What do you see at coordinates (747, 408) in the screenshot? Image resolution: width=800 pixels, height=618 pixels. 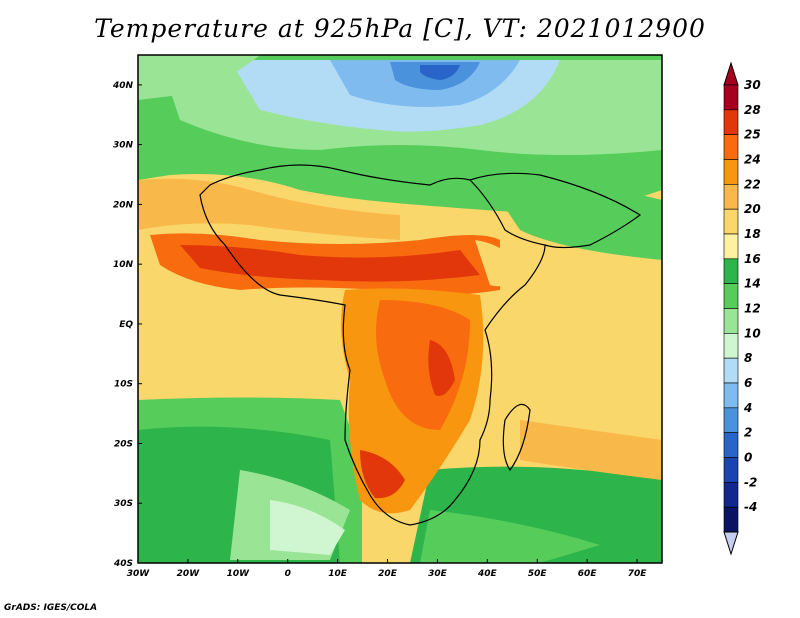 I see `colorbar-label: 4` at bounding box center [747, 408].